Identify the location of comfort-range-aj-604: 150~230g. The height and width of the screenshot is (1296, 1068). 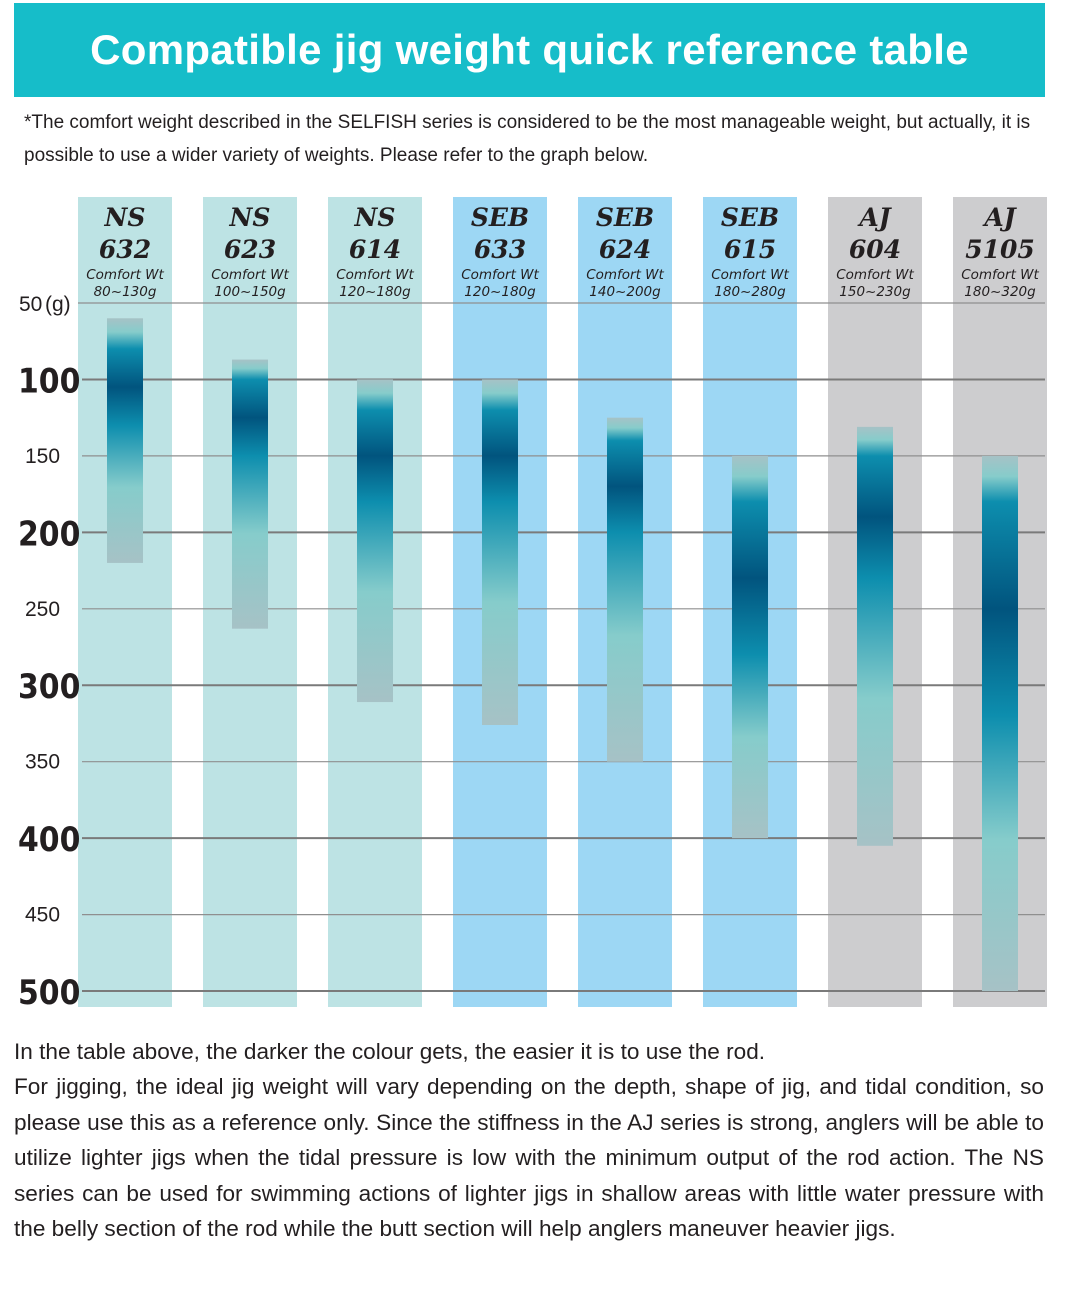
(875, 292).